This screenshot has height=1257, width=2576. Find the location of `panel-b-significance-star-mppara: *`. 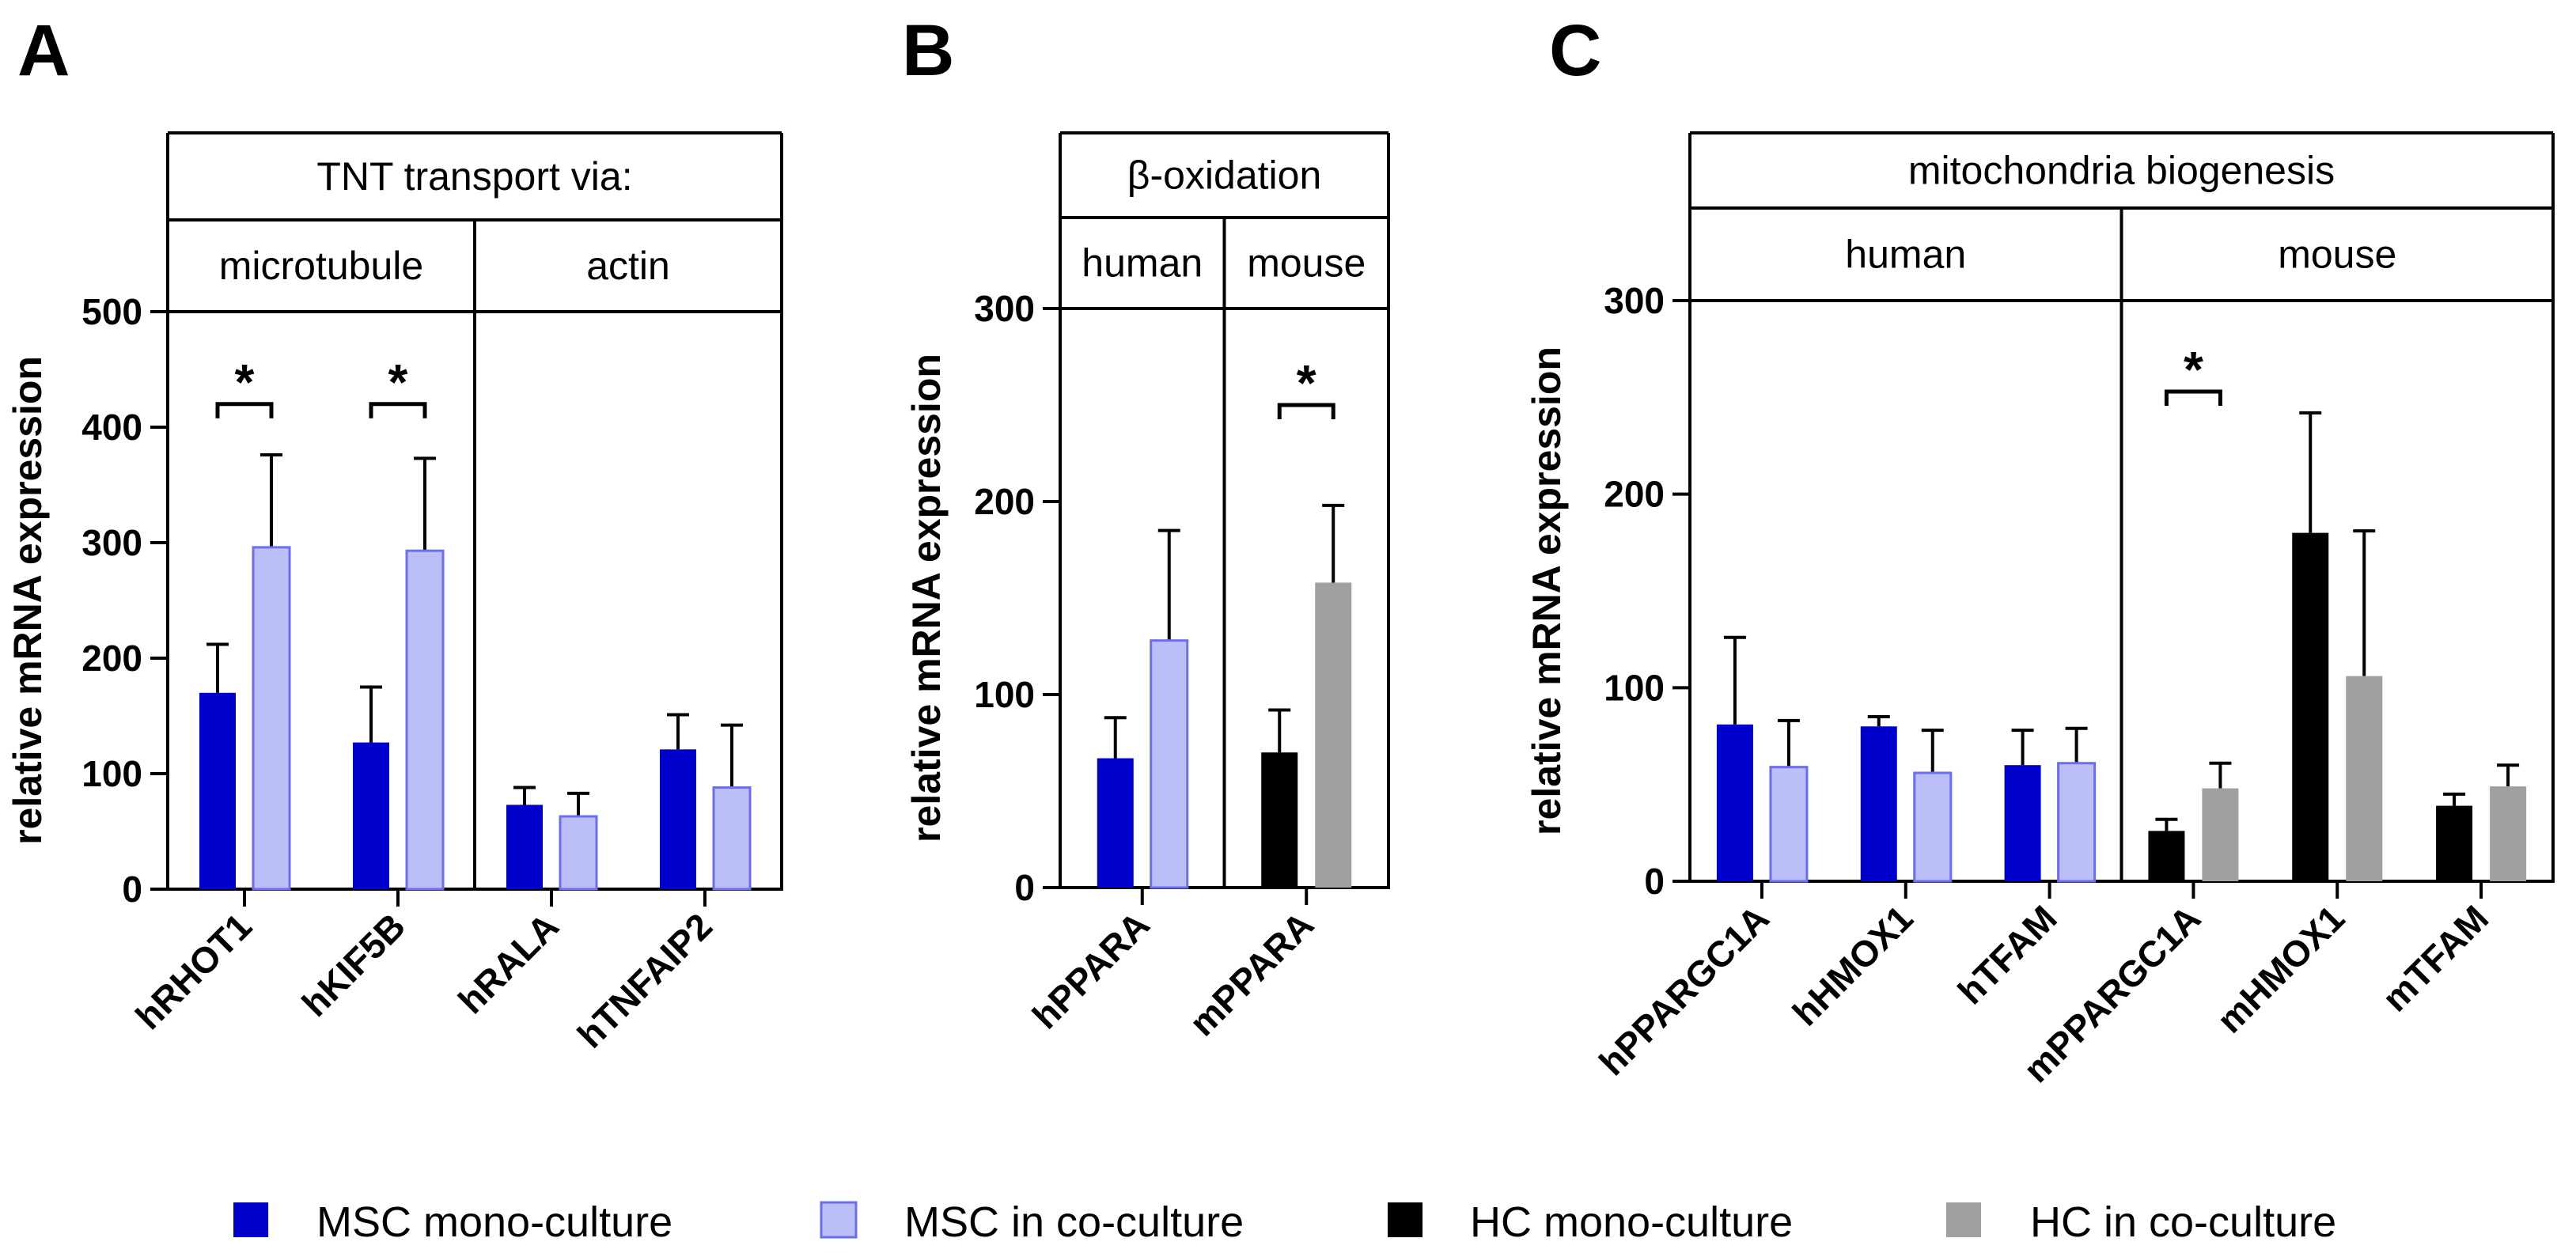

panel-b-significance-star-mppara: * is located at coordinates (1306, 382).